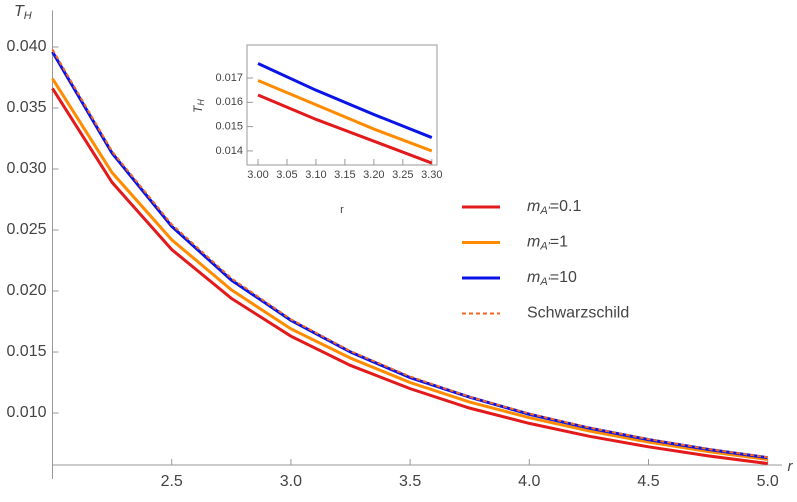  Describe the element at coordinates (257, 175) in the screenshot. I see `x-tick-label: 3.00` at that location.